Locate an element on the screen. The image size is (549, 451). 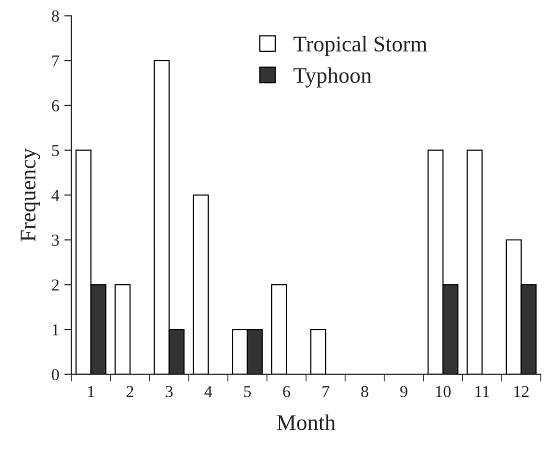
x-tick-label: 12 is located at coordinates (521, 392).